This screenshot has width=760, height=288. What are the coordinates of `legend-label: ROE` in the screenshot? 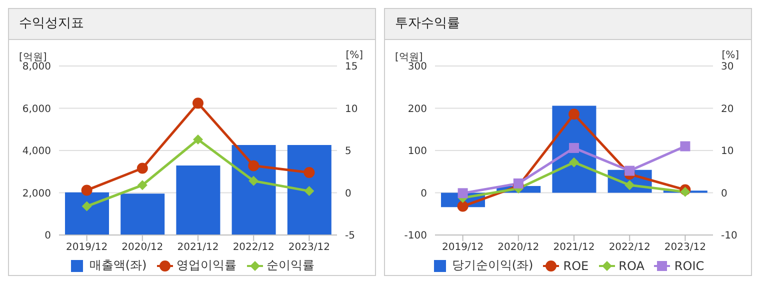 It's located at (576, 265).